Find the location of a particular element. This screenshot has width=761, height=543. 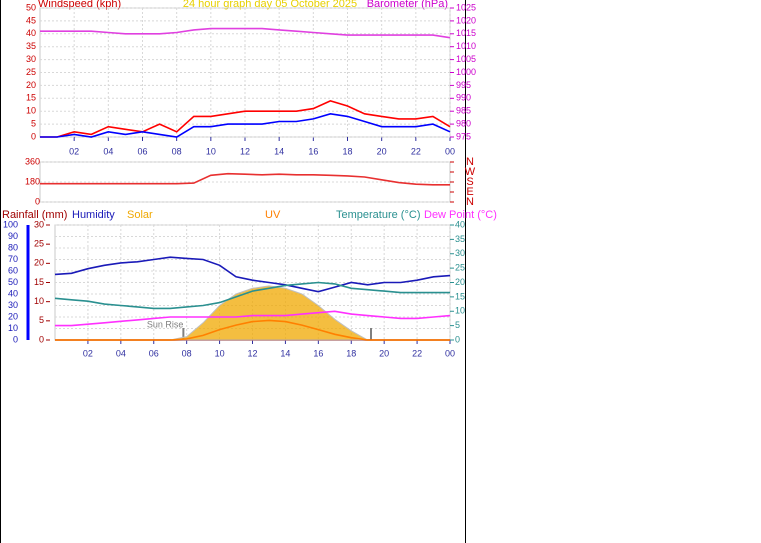

y3-tick-label: 15 is located at coordinates (39, 282).